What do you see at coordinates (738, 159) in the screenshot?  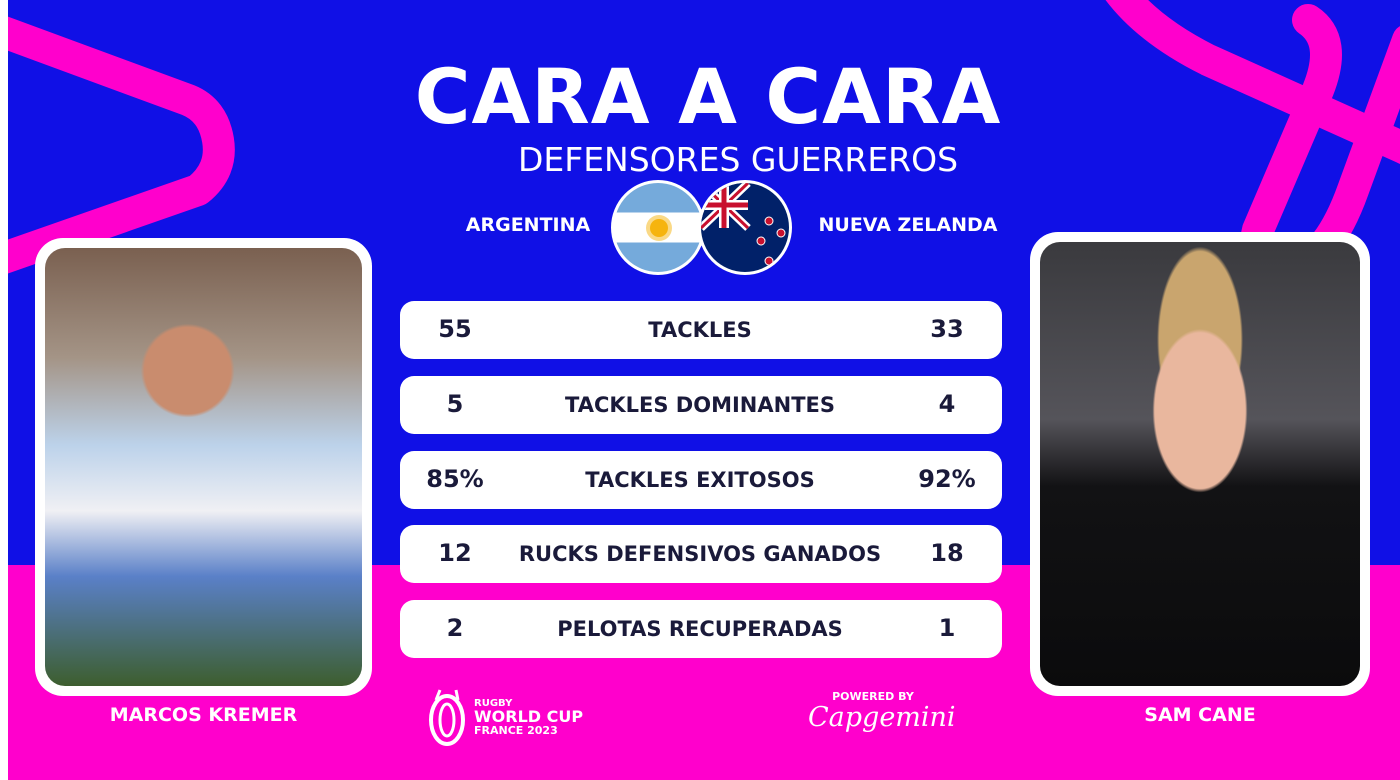 I see `page-subtitle: DEFENSORES GUERREROS` at bounding box center [738, 159].